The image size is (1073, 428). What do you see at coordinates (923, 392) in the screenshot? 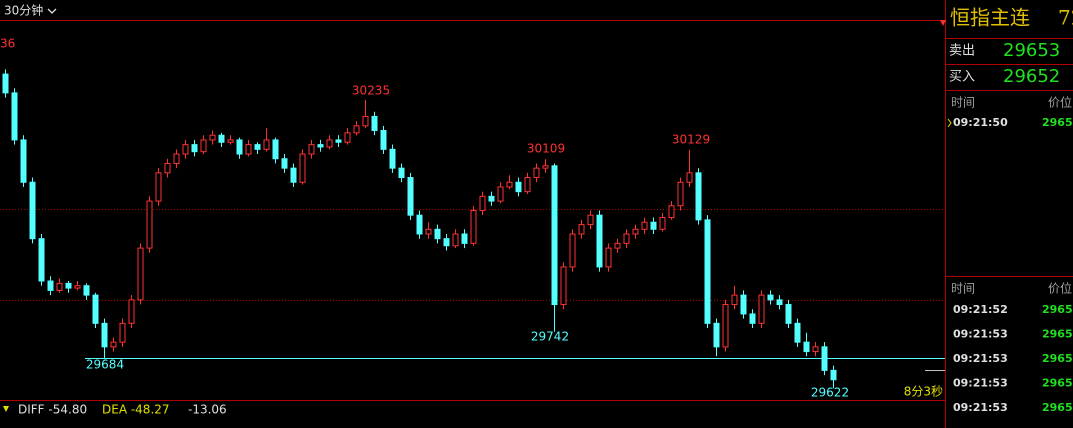
I see `countdown: 8分3秒` at bounding box center [923, 392].